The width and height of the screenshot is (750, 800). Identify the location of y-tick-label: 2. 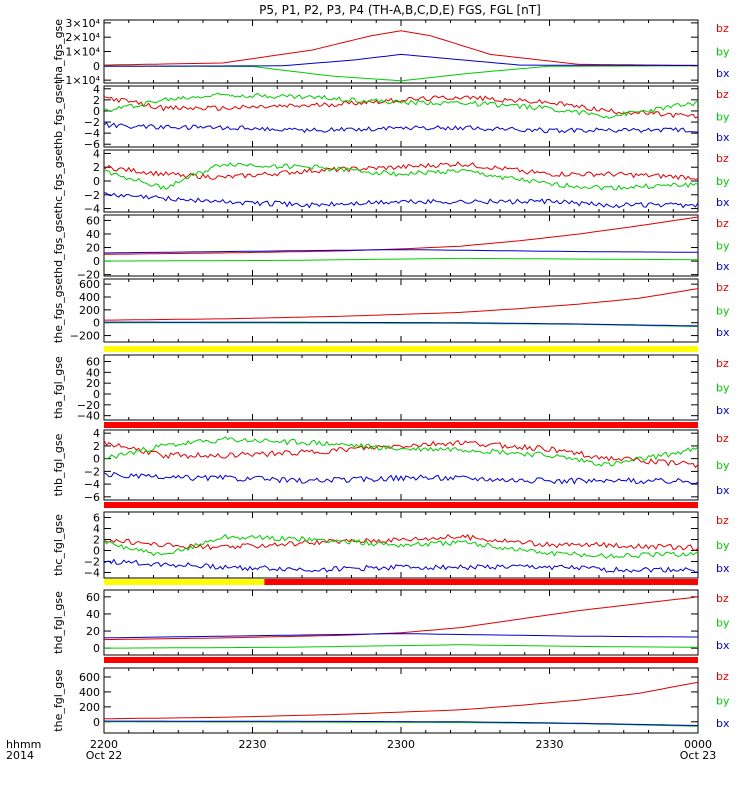
(96, 167).